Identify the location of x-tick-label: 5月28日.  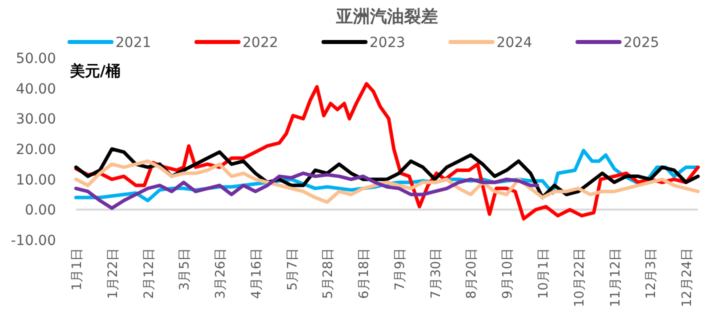
(328, 273).